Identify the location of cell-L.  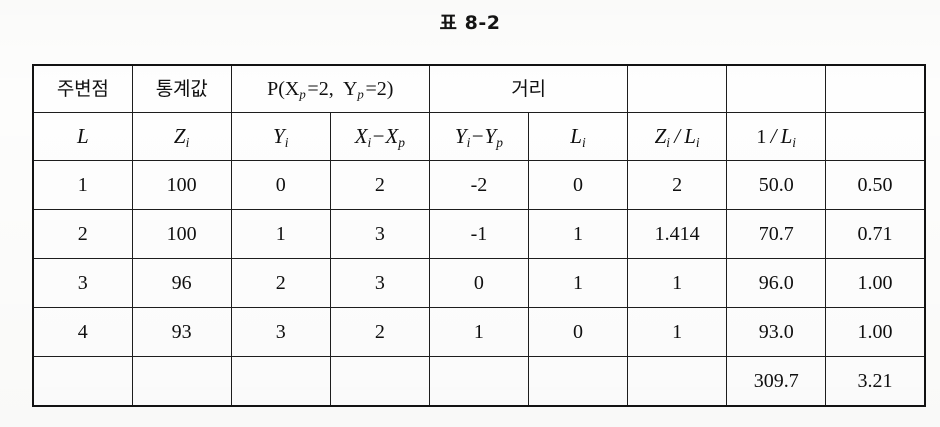
(82, 381).